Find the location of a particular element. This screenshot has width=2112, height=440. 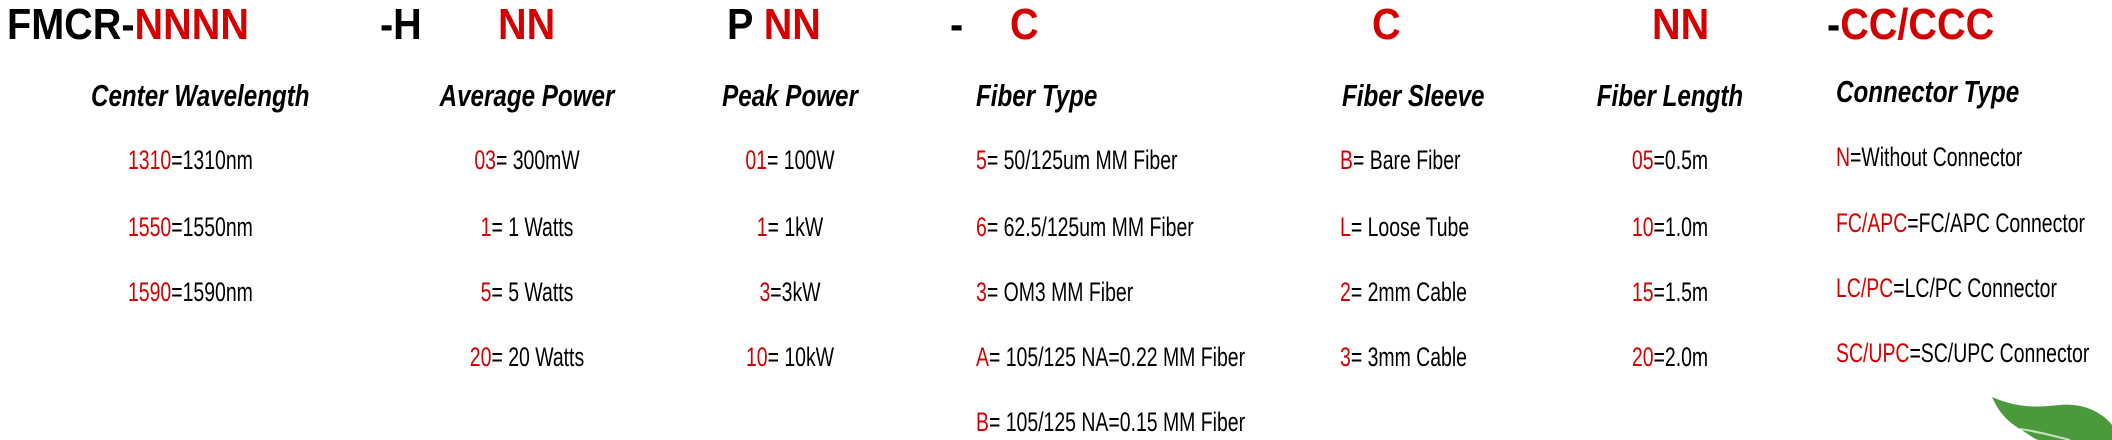

desc: = 62.5/125um MM Fiber is located at coordinates (1090, 227).